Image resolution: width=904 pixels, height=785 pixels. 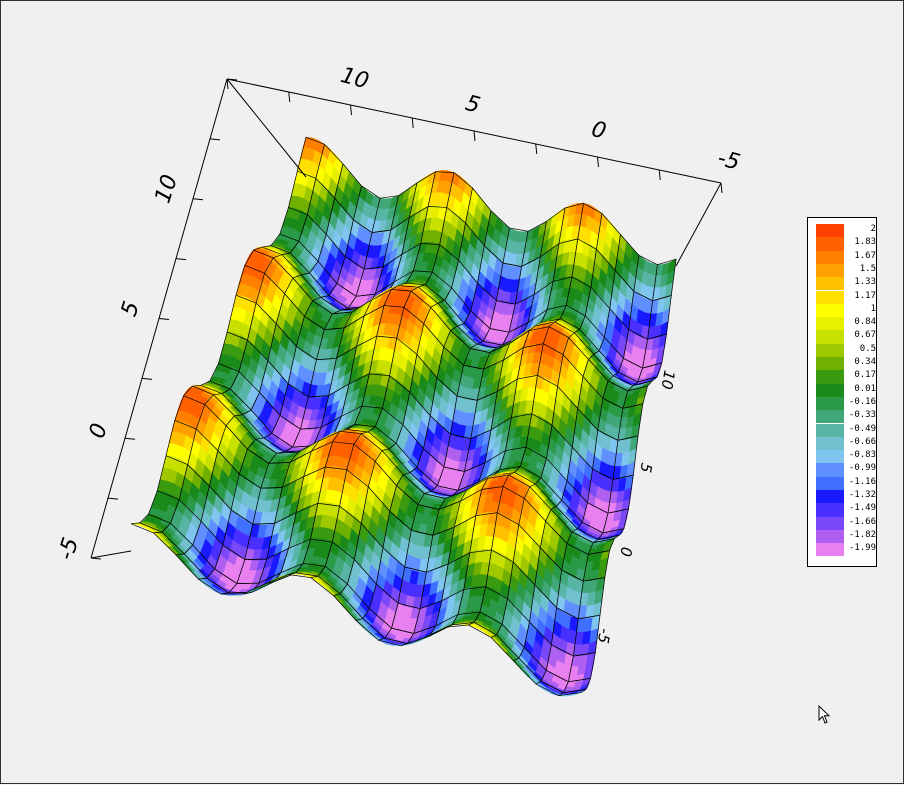 What do you see at coordinates (862, 482) in the screenshot?
I see `legend-label: -1.16` at bounding box center [862, 482].